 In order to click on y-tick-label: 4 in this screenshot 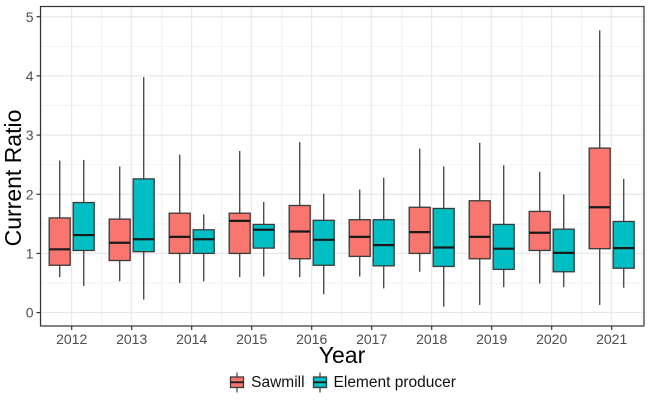, I will do `click(30, 76)`.